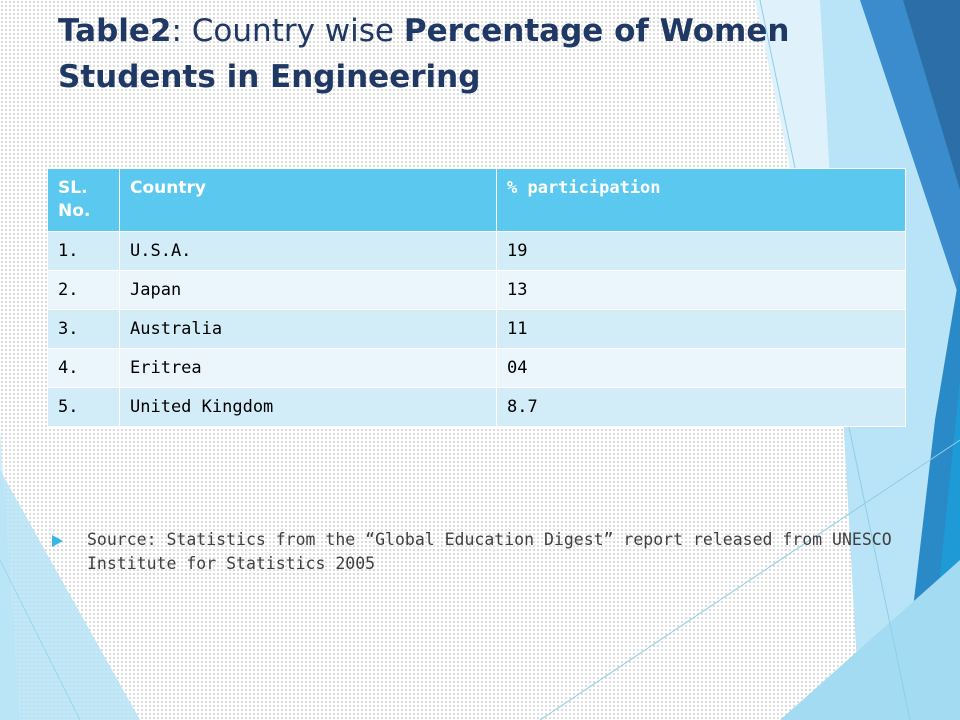 Image resolution: width=960 pixels, height=720 pixels. I want to click on cell-sl-no: 2., so click(83, 290).